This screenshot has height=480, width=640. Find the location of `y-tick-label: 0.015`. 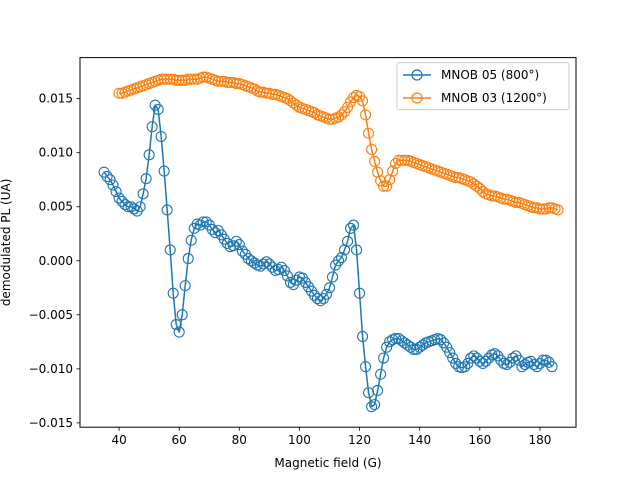

y-tick-label: 0.015 is located at coordinates (56, 99).